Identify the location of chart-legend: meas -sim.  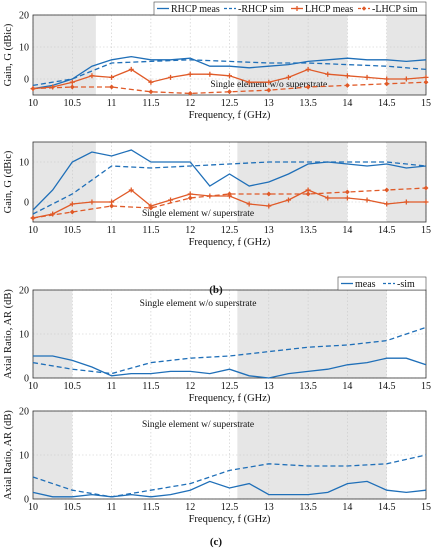
(382, 283).